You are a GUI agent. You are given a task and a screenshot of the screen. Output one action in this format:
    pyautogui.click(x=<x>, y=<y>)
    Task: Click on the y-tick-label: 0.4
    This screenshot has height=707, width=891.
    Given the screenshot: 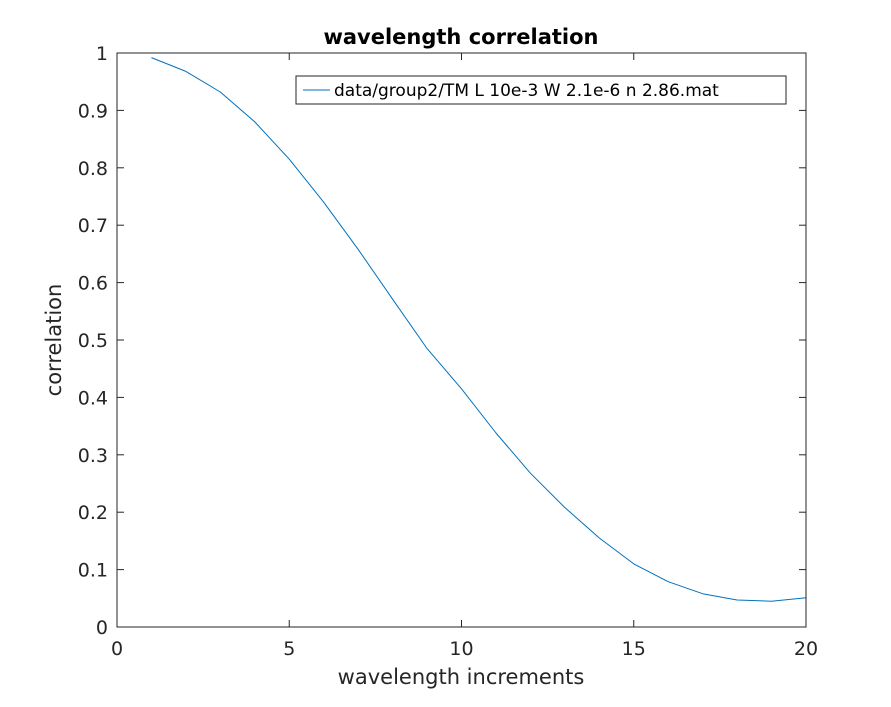 What is the action you would take?
    pyautogui.click(x=93, y=398)
    